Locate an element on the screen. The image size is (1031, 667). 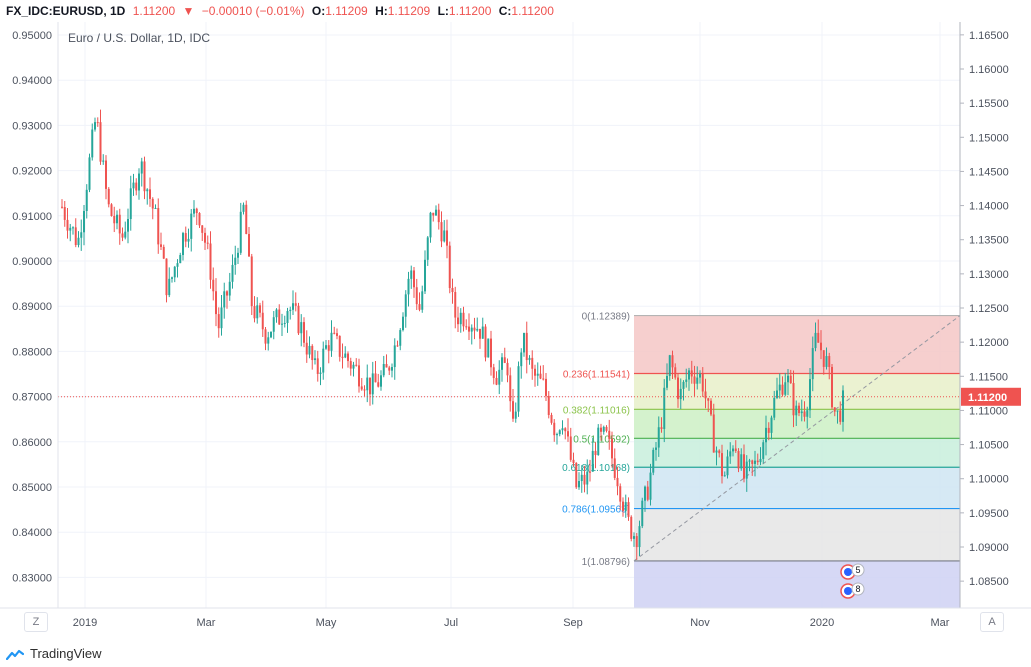
left-axis-tick-label: 0.93000 is located at coordinates (32, 126).